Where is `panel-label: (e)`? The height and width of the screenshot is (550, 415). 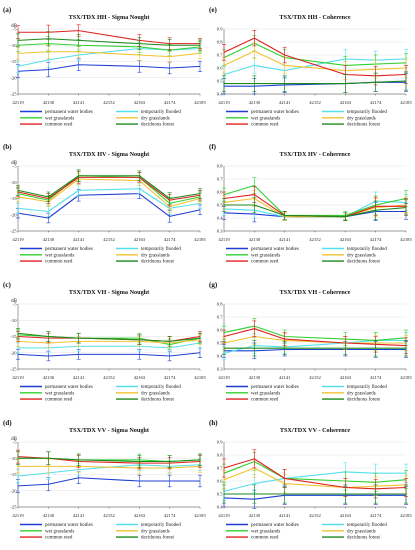
panel-label: (e) is located at coordinates (213, 10).